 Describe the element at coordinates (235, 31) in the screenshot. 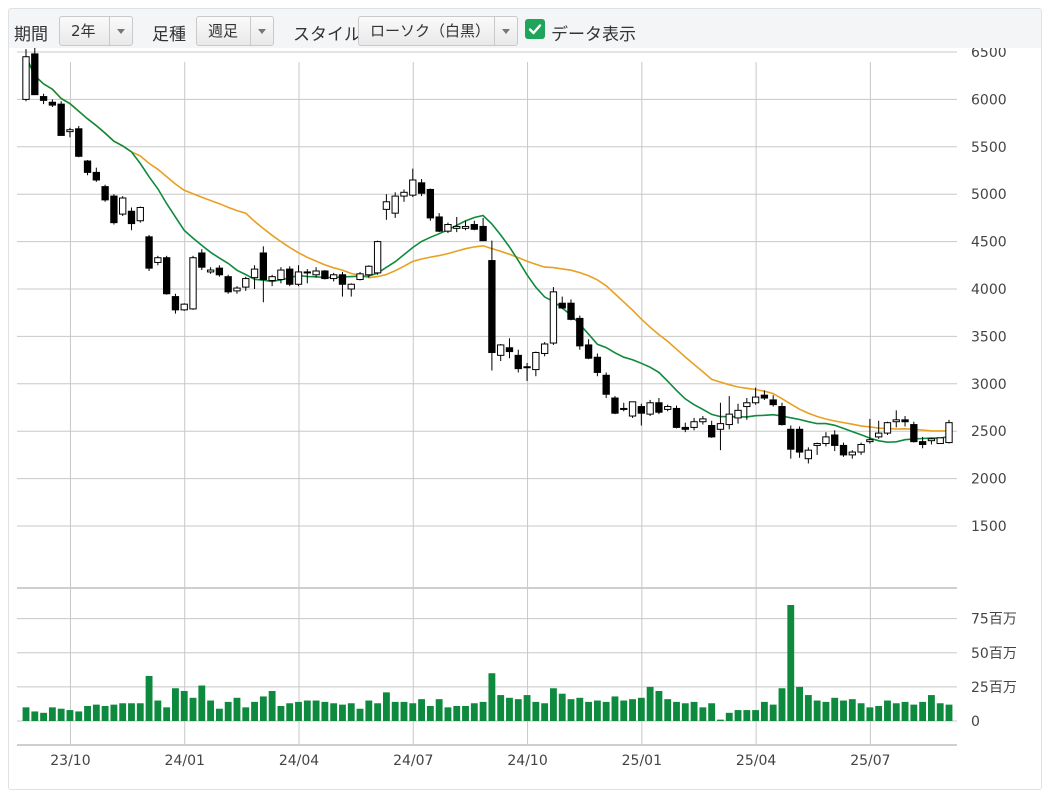

I see `candle-type-select: 週足` at that location.